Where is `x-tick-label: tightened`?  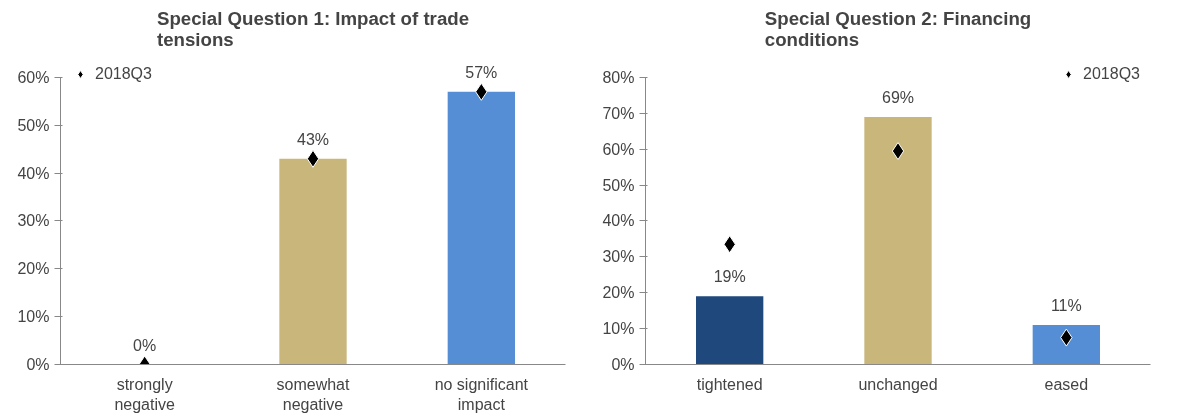 x-tick-label: tightened is located at coordinates (729, 384).